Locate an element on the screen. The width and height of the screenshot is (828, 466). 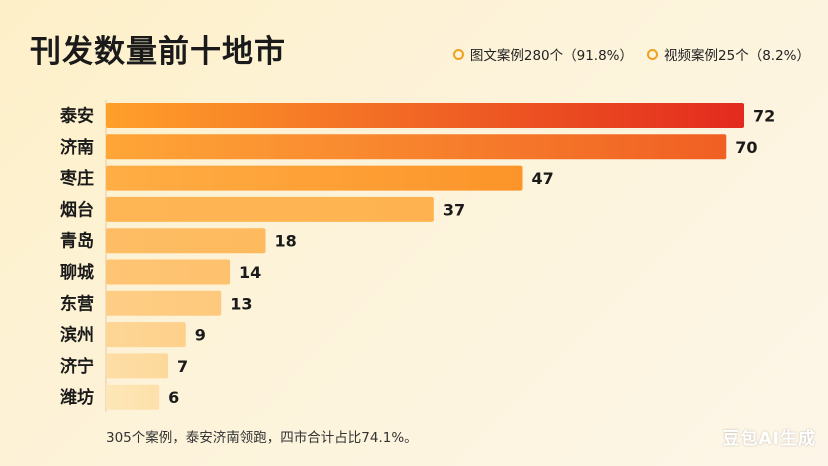
footnote: 305个案例，泰安济南领跑，四市合计占比74.1%。 is located at coordinates (262, 438).